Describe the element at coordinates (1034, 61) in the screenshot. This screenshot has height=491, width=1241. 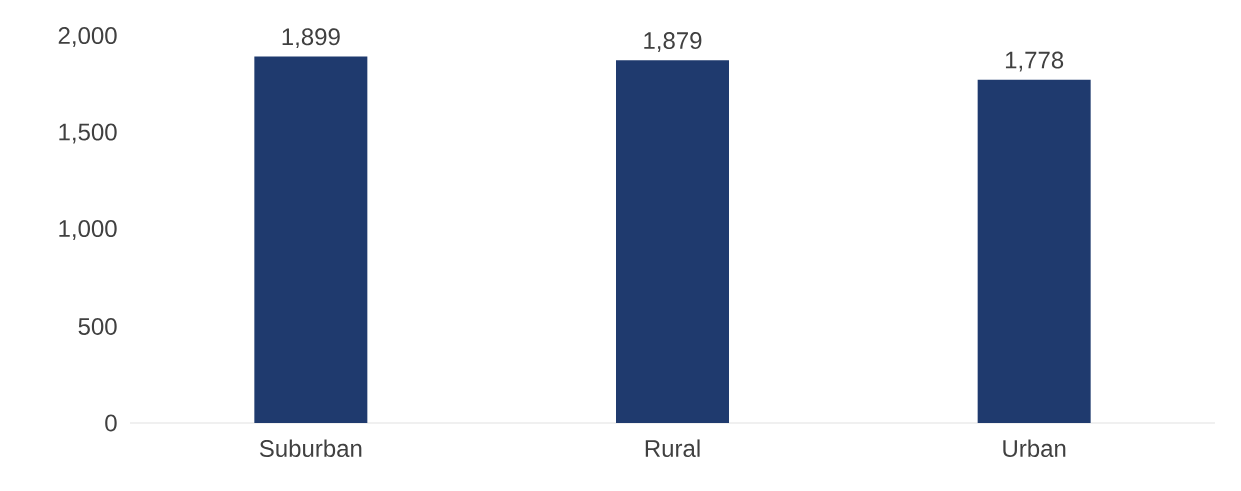
I see `data-label: 1,778` at that location.